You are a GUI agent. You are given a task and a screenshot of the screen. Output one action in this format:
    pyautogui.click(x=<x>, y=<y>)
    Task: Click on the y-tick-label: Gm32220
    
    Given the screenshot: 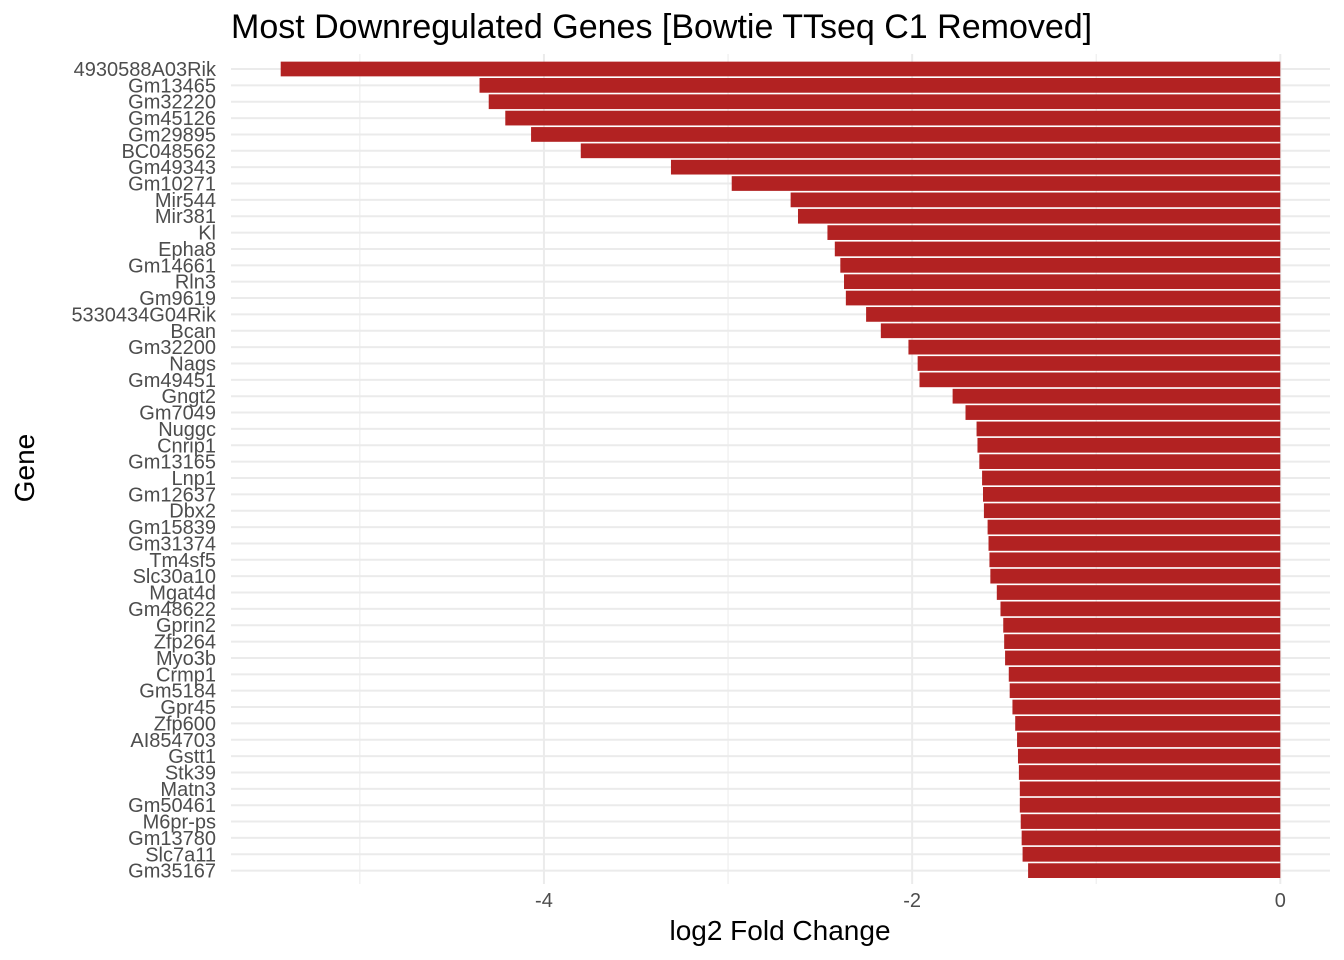 What is the action you would take?
    pyautogui.click(x=172, y=103)
    